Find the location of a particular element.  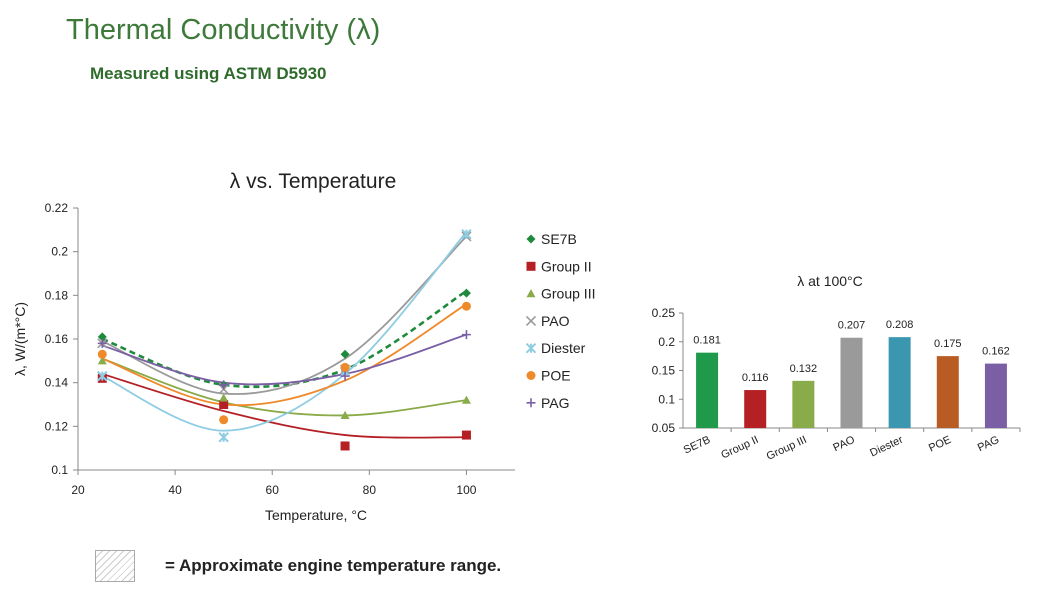

x-tick-label: 40 is located at coordinates (175, 490).